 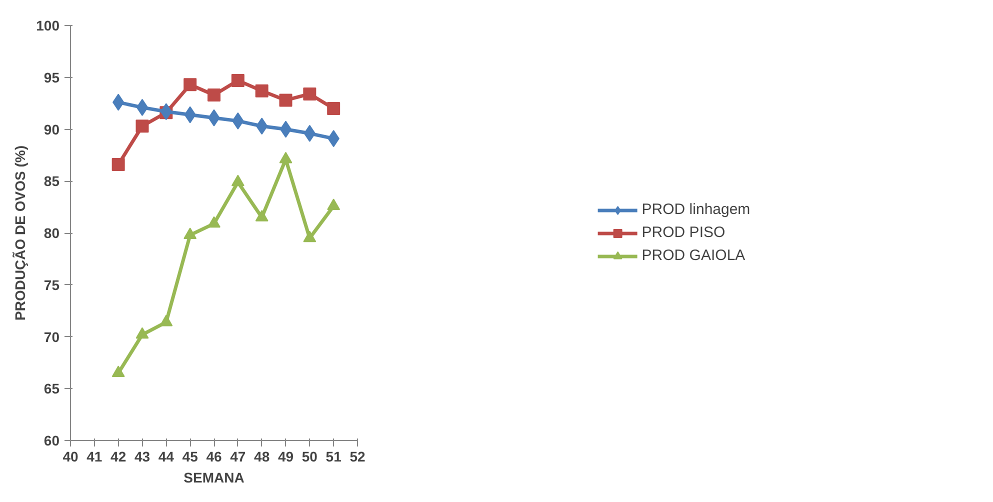 What do you see at coordinates (52, 388) in the screenshot?
I see `y-tick-label: 65` at bounding box center [52, 388].